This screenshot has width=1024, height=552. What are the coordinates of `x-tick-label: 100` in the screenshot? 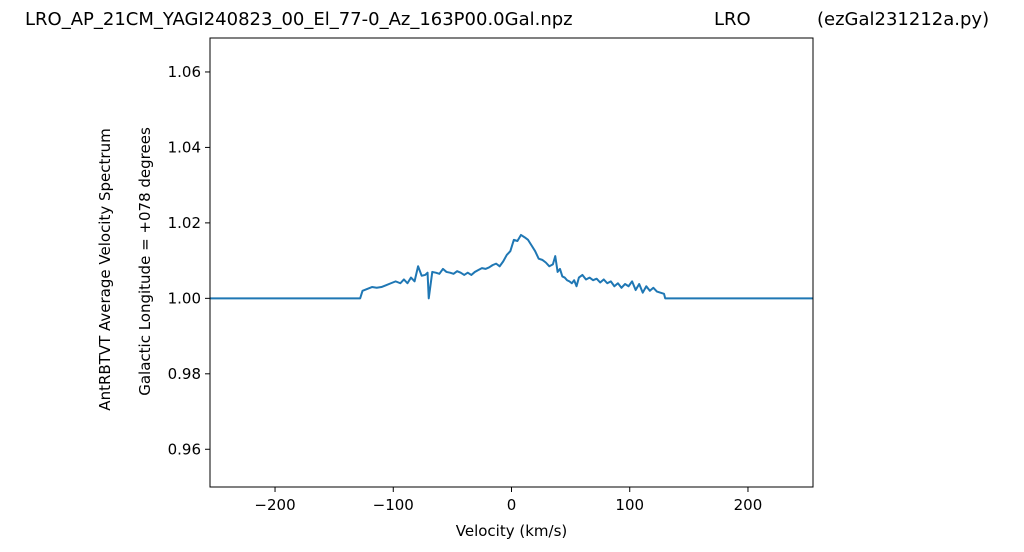 It's located at (629, 505).